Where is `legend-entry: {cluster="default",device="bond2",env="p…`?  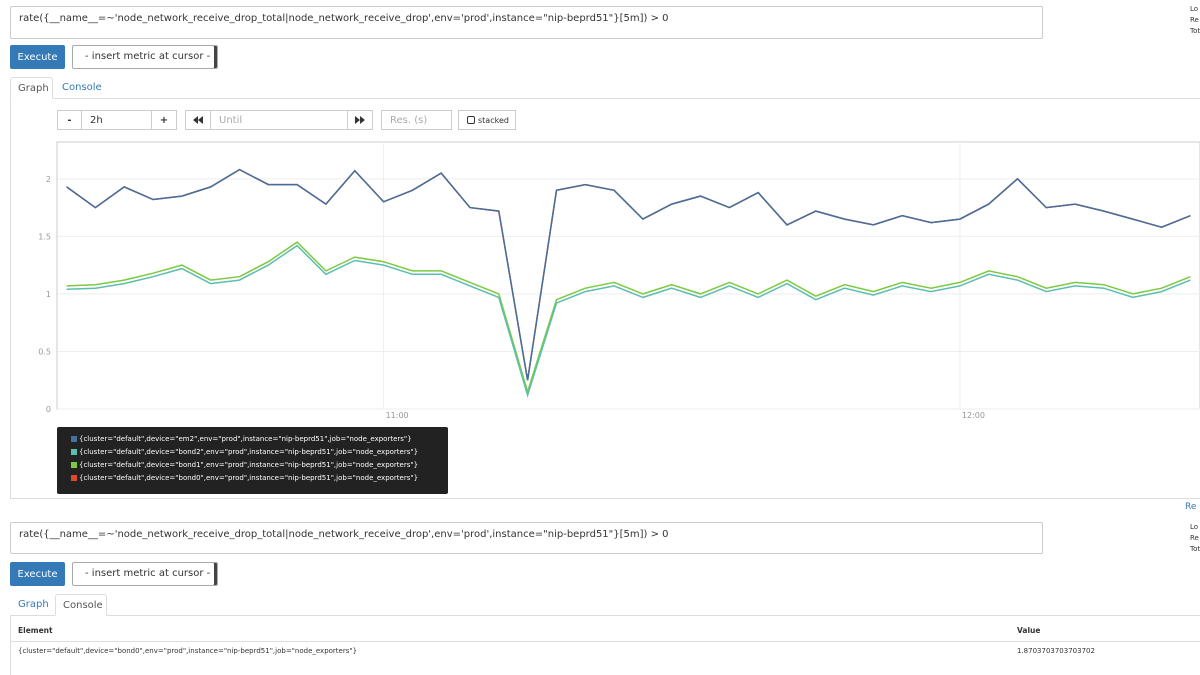
legend-entry: {cluster="default",device="bond2",env="p… is located at coordinates (244, 452).